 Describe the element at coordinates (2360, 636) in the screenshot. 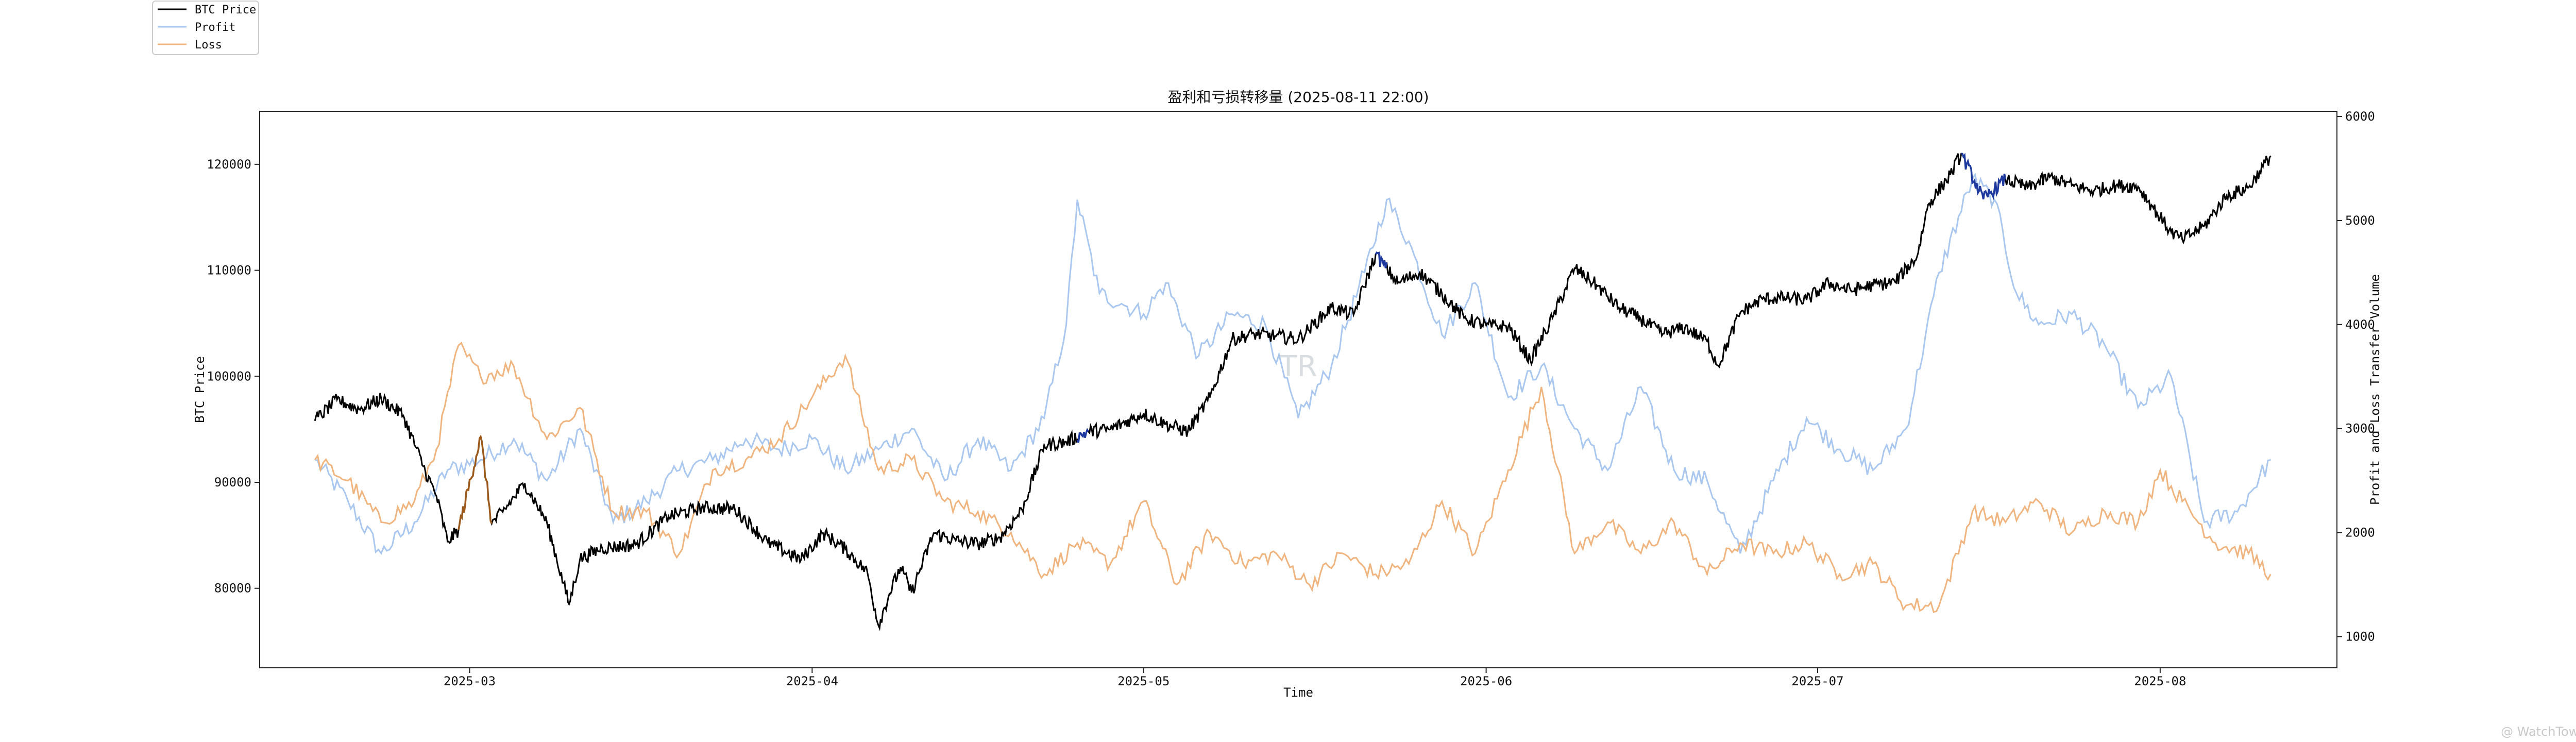

I see `y-right-tick-label: 1000` at that location.